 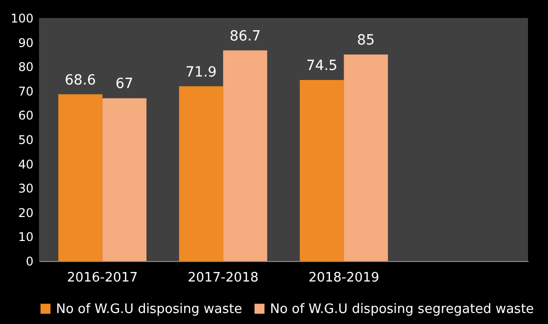 What do you see at coordinates (344, 278) in the screenshot?
I see `x-tick-label: 2018-2019` at bounding box center [344, 278].